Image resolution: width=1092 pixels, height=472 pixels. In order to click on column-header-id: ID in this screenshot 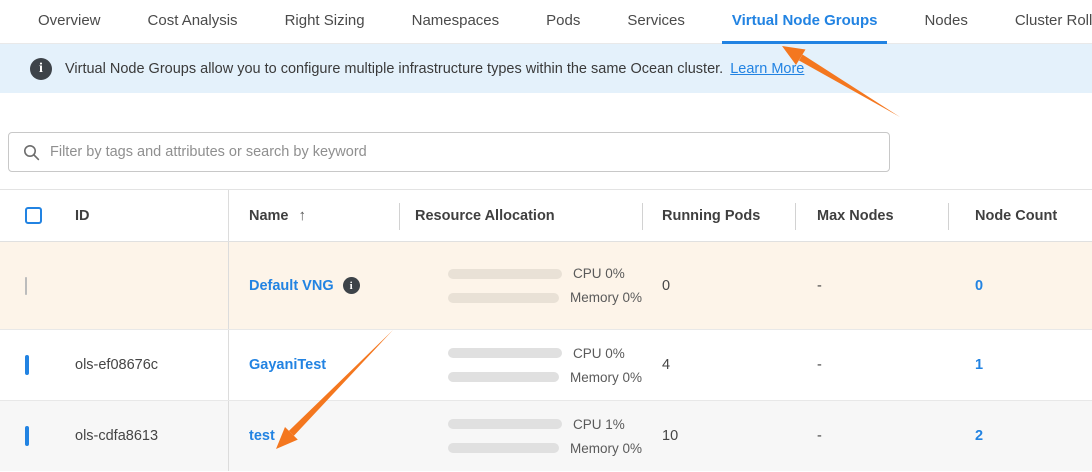, I will do `click(82, 215)`.